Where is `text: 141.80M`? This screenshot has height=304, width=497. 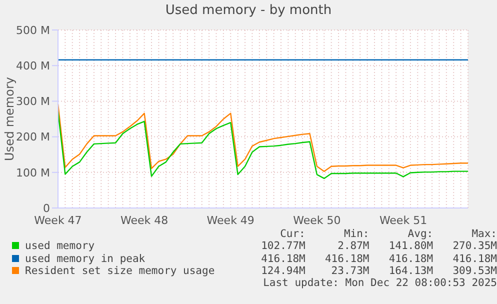 text: 141.80M is located at coordinates (411, 246).